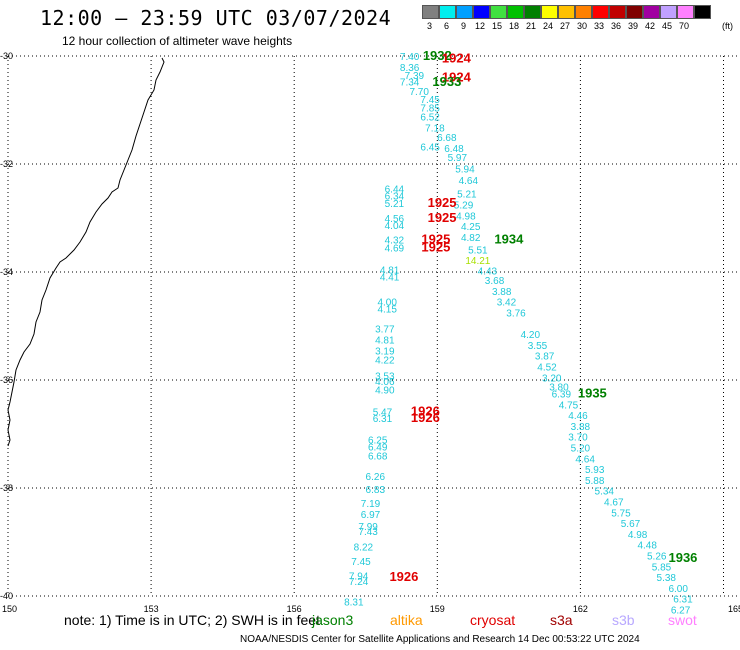 Image resolution: width=740 pixels, height=650 pixels. What do you see at coordinates (419, 92) in the screenshot?
I see `wave-height-reading: 7.70` at bounding box center [419, 92].